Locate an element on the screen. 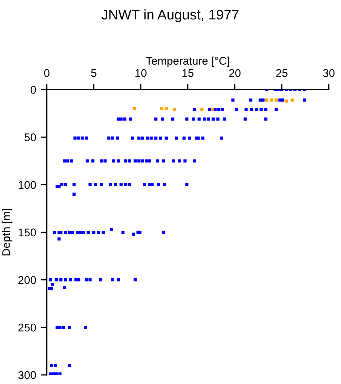 The height and width of the screenshot is (384, 341). x-tick-label: 10 is located at coordinates (141, 73).